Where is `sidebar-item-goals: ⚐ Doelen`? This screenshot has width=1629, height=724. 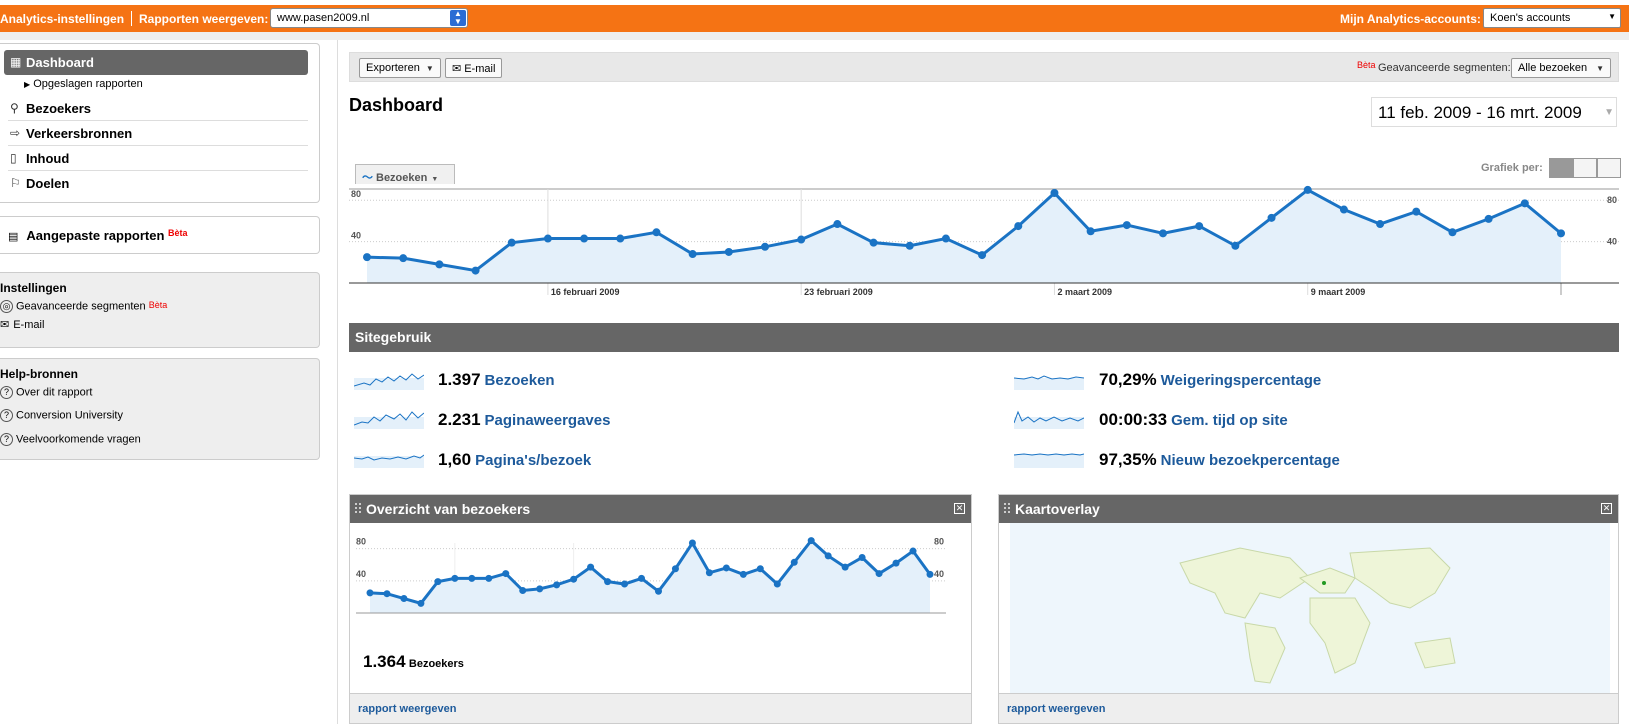 sidebar-item-goals: ⚐ Doelen is located at coordinates (158, 183).